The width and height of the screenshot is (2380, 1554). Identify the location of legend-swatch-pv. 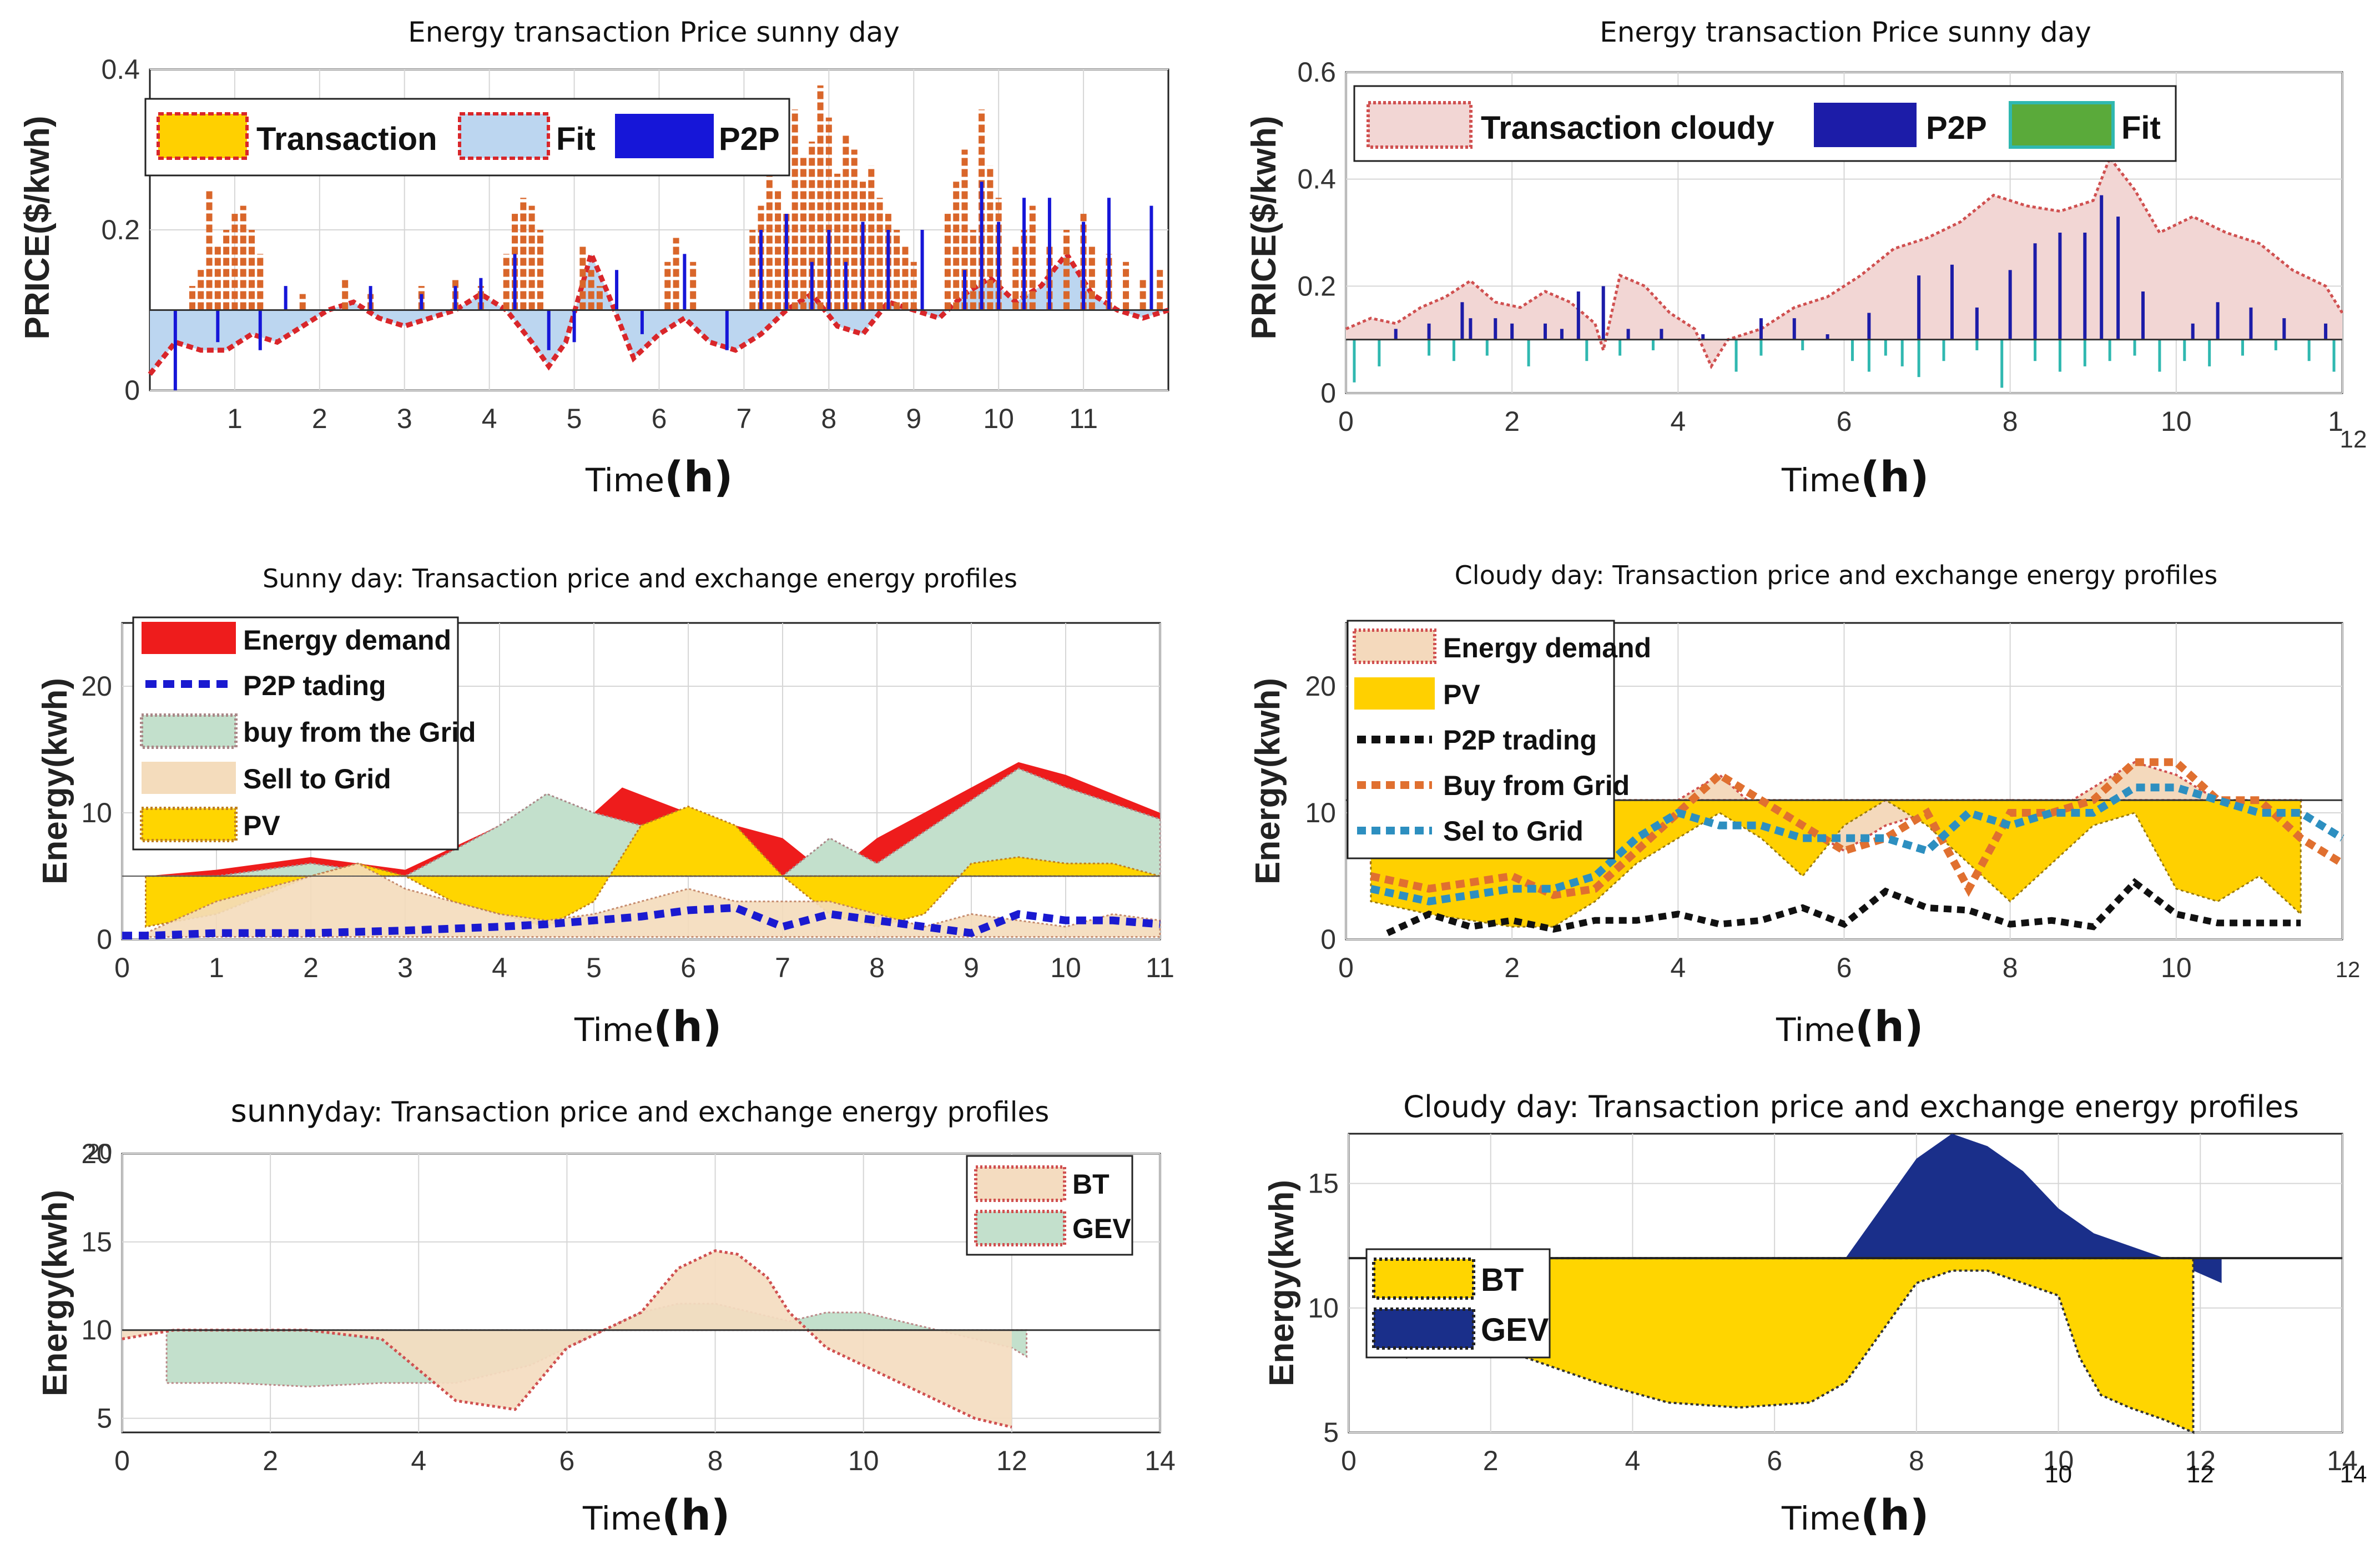
(189, 825).